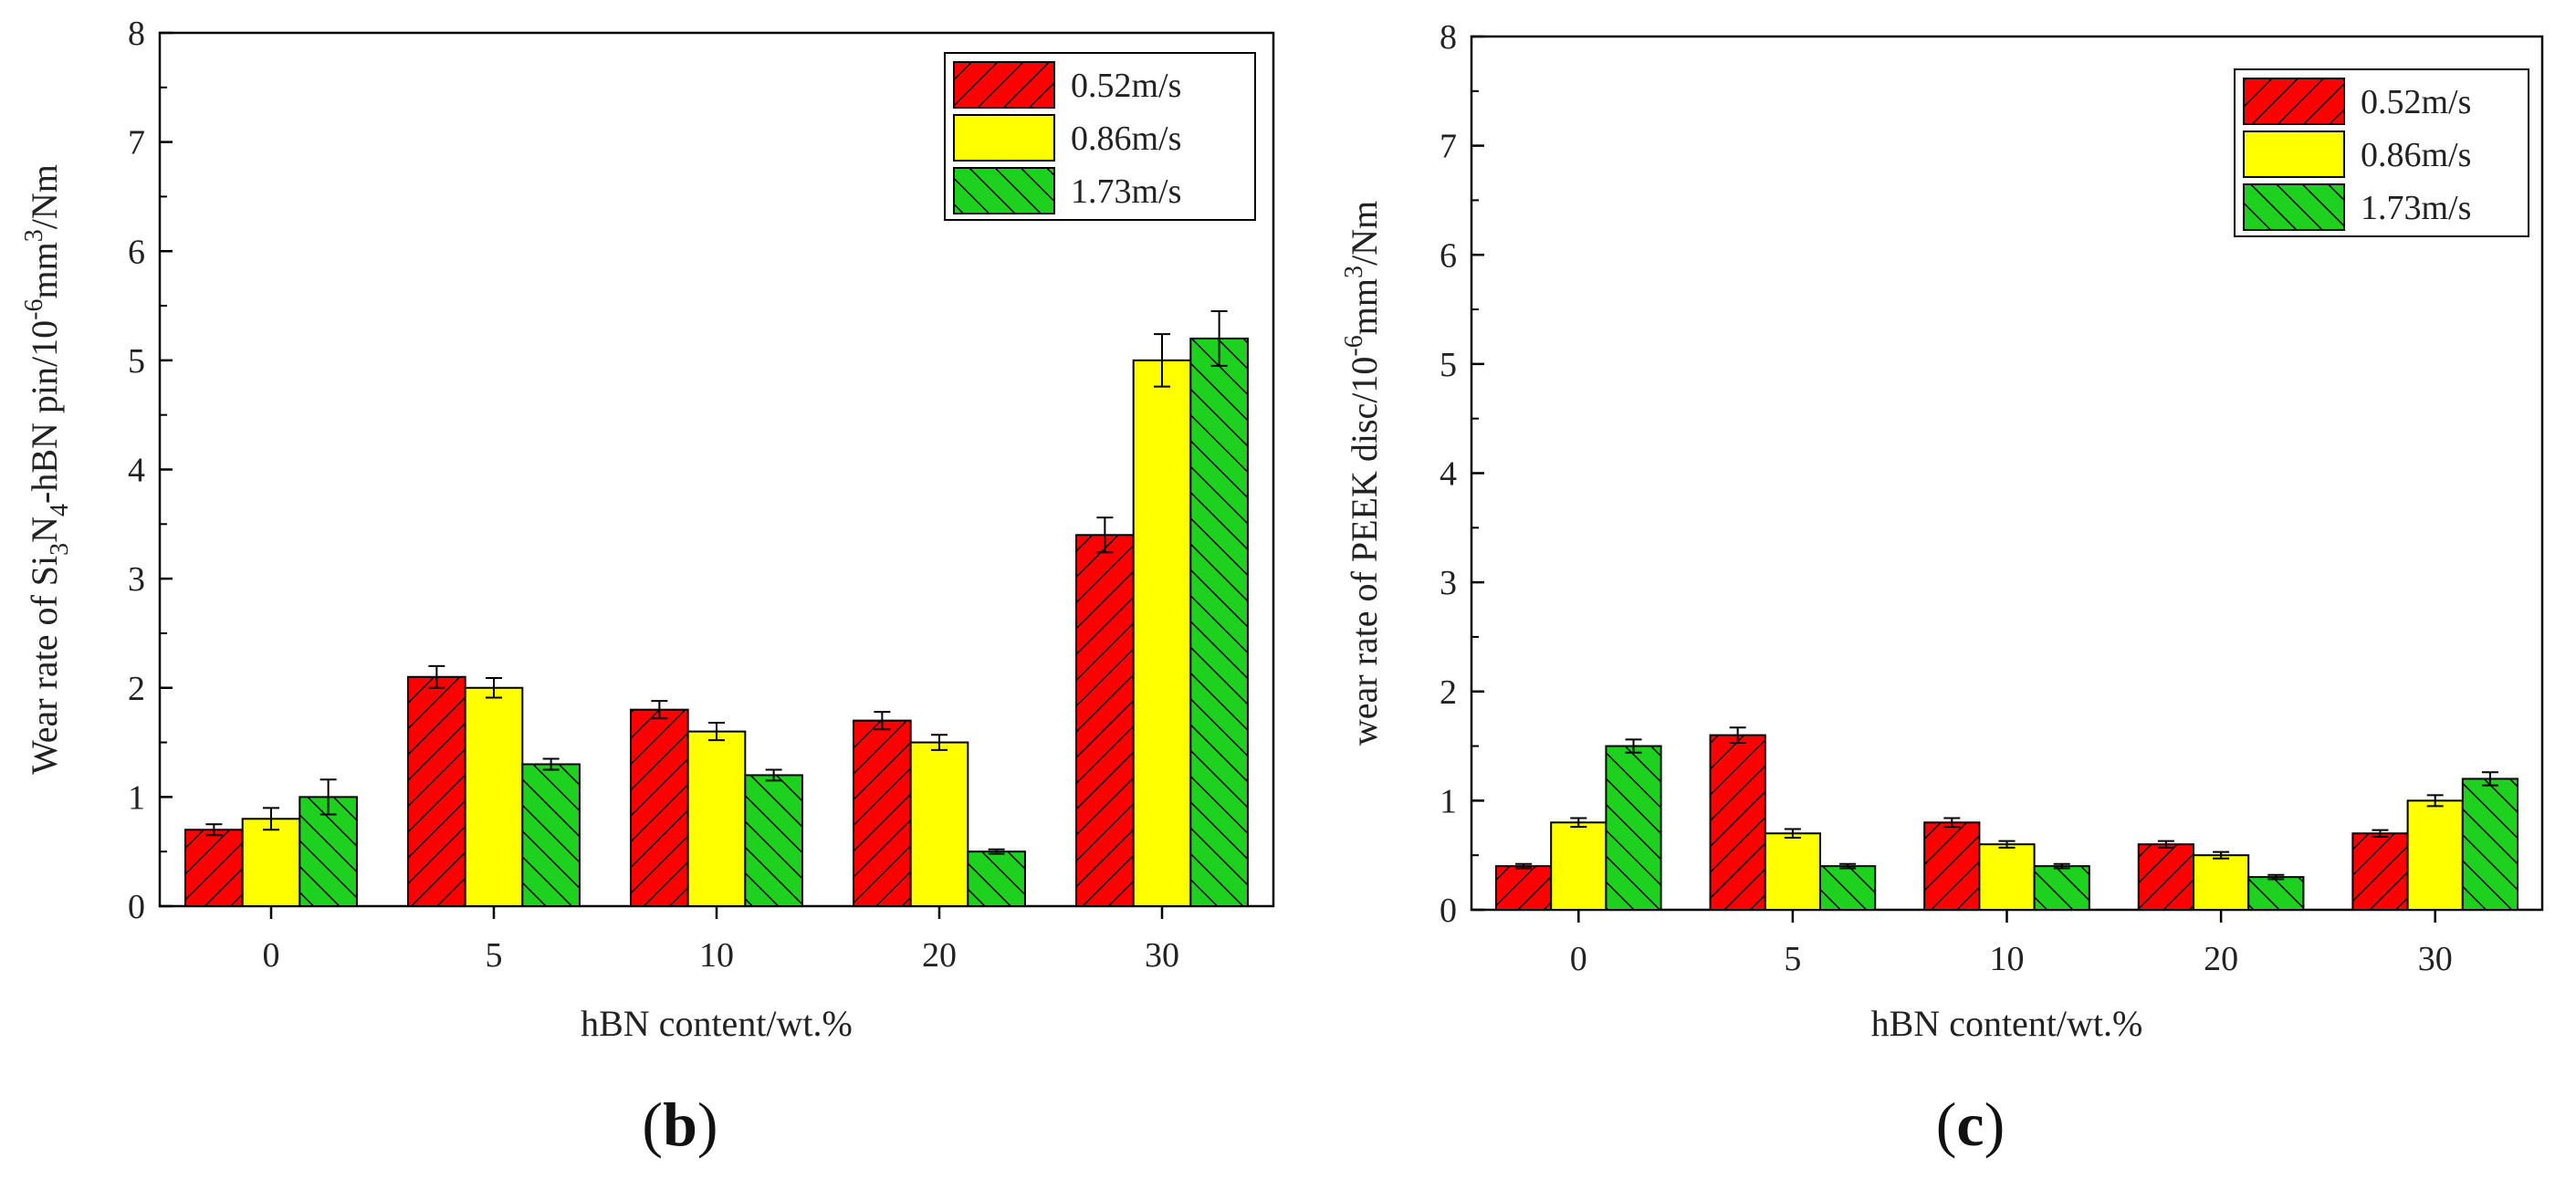  I want to click on panel-label: (c), so click(1970, 1124).